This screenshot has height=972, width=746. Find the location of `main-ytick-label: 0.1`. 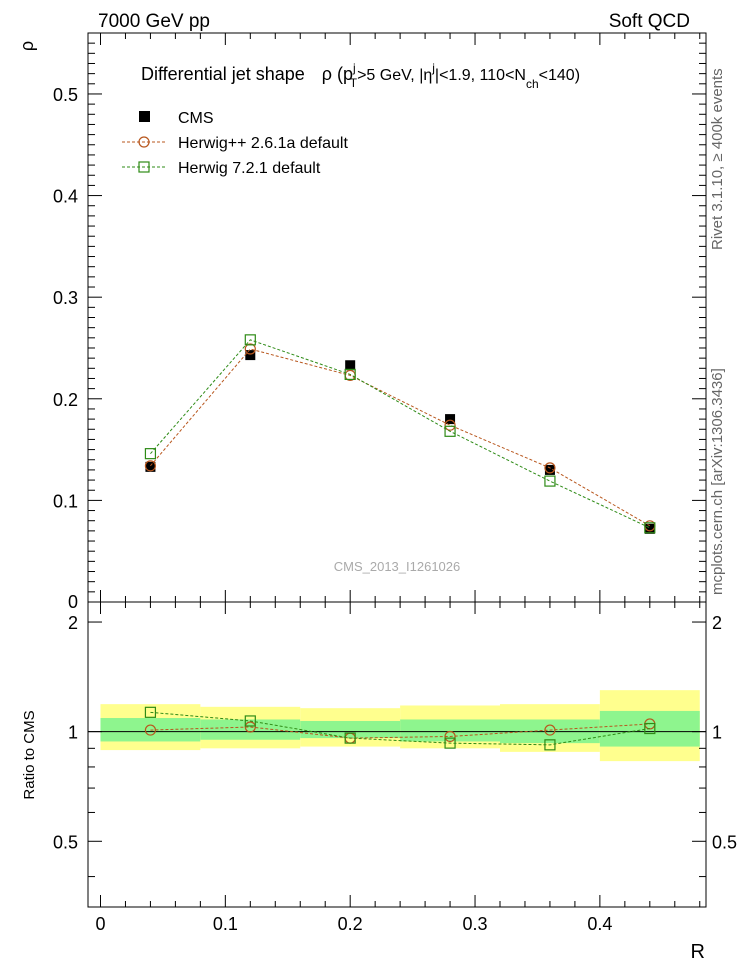

main-ytick-label: 0.1 is located at coordinates (65, 501).